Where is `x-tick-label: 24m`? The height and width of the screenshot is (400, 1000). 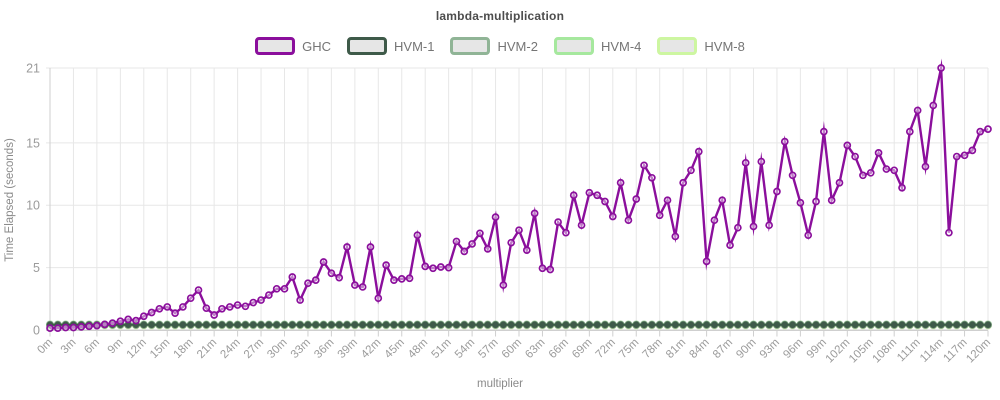
x-tick-label: 24m is located at coordinates (230, 349).